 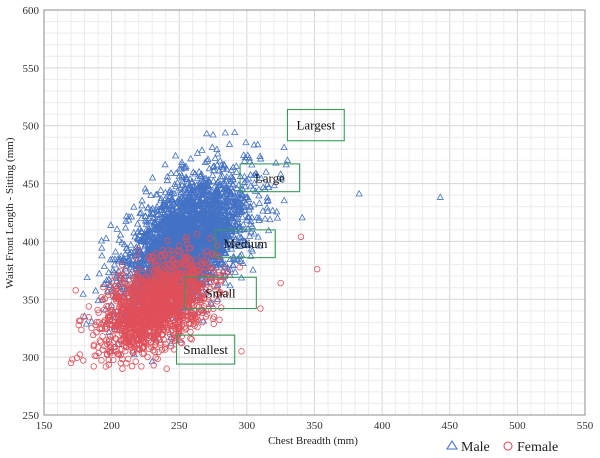 I want to click on y-tick-label: 600, so click(x=31, y=11).